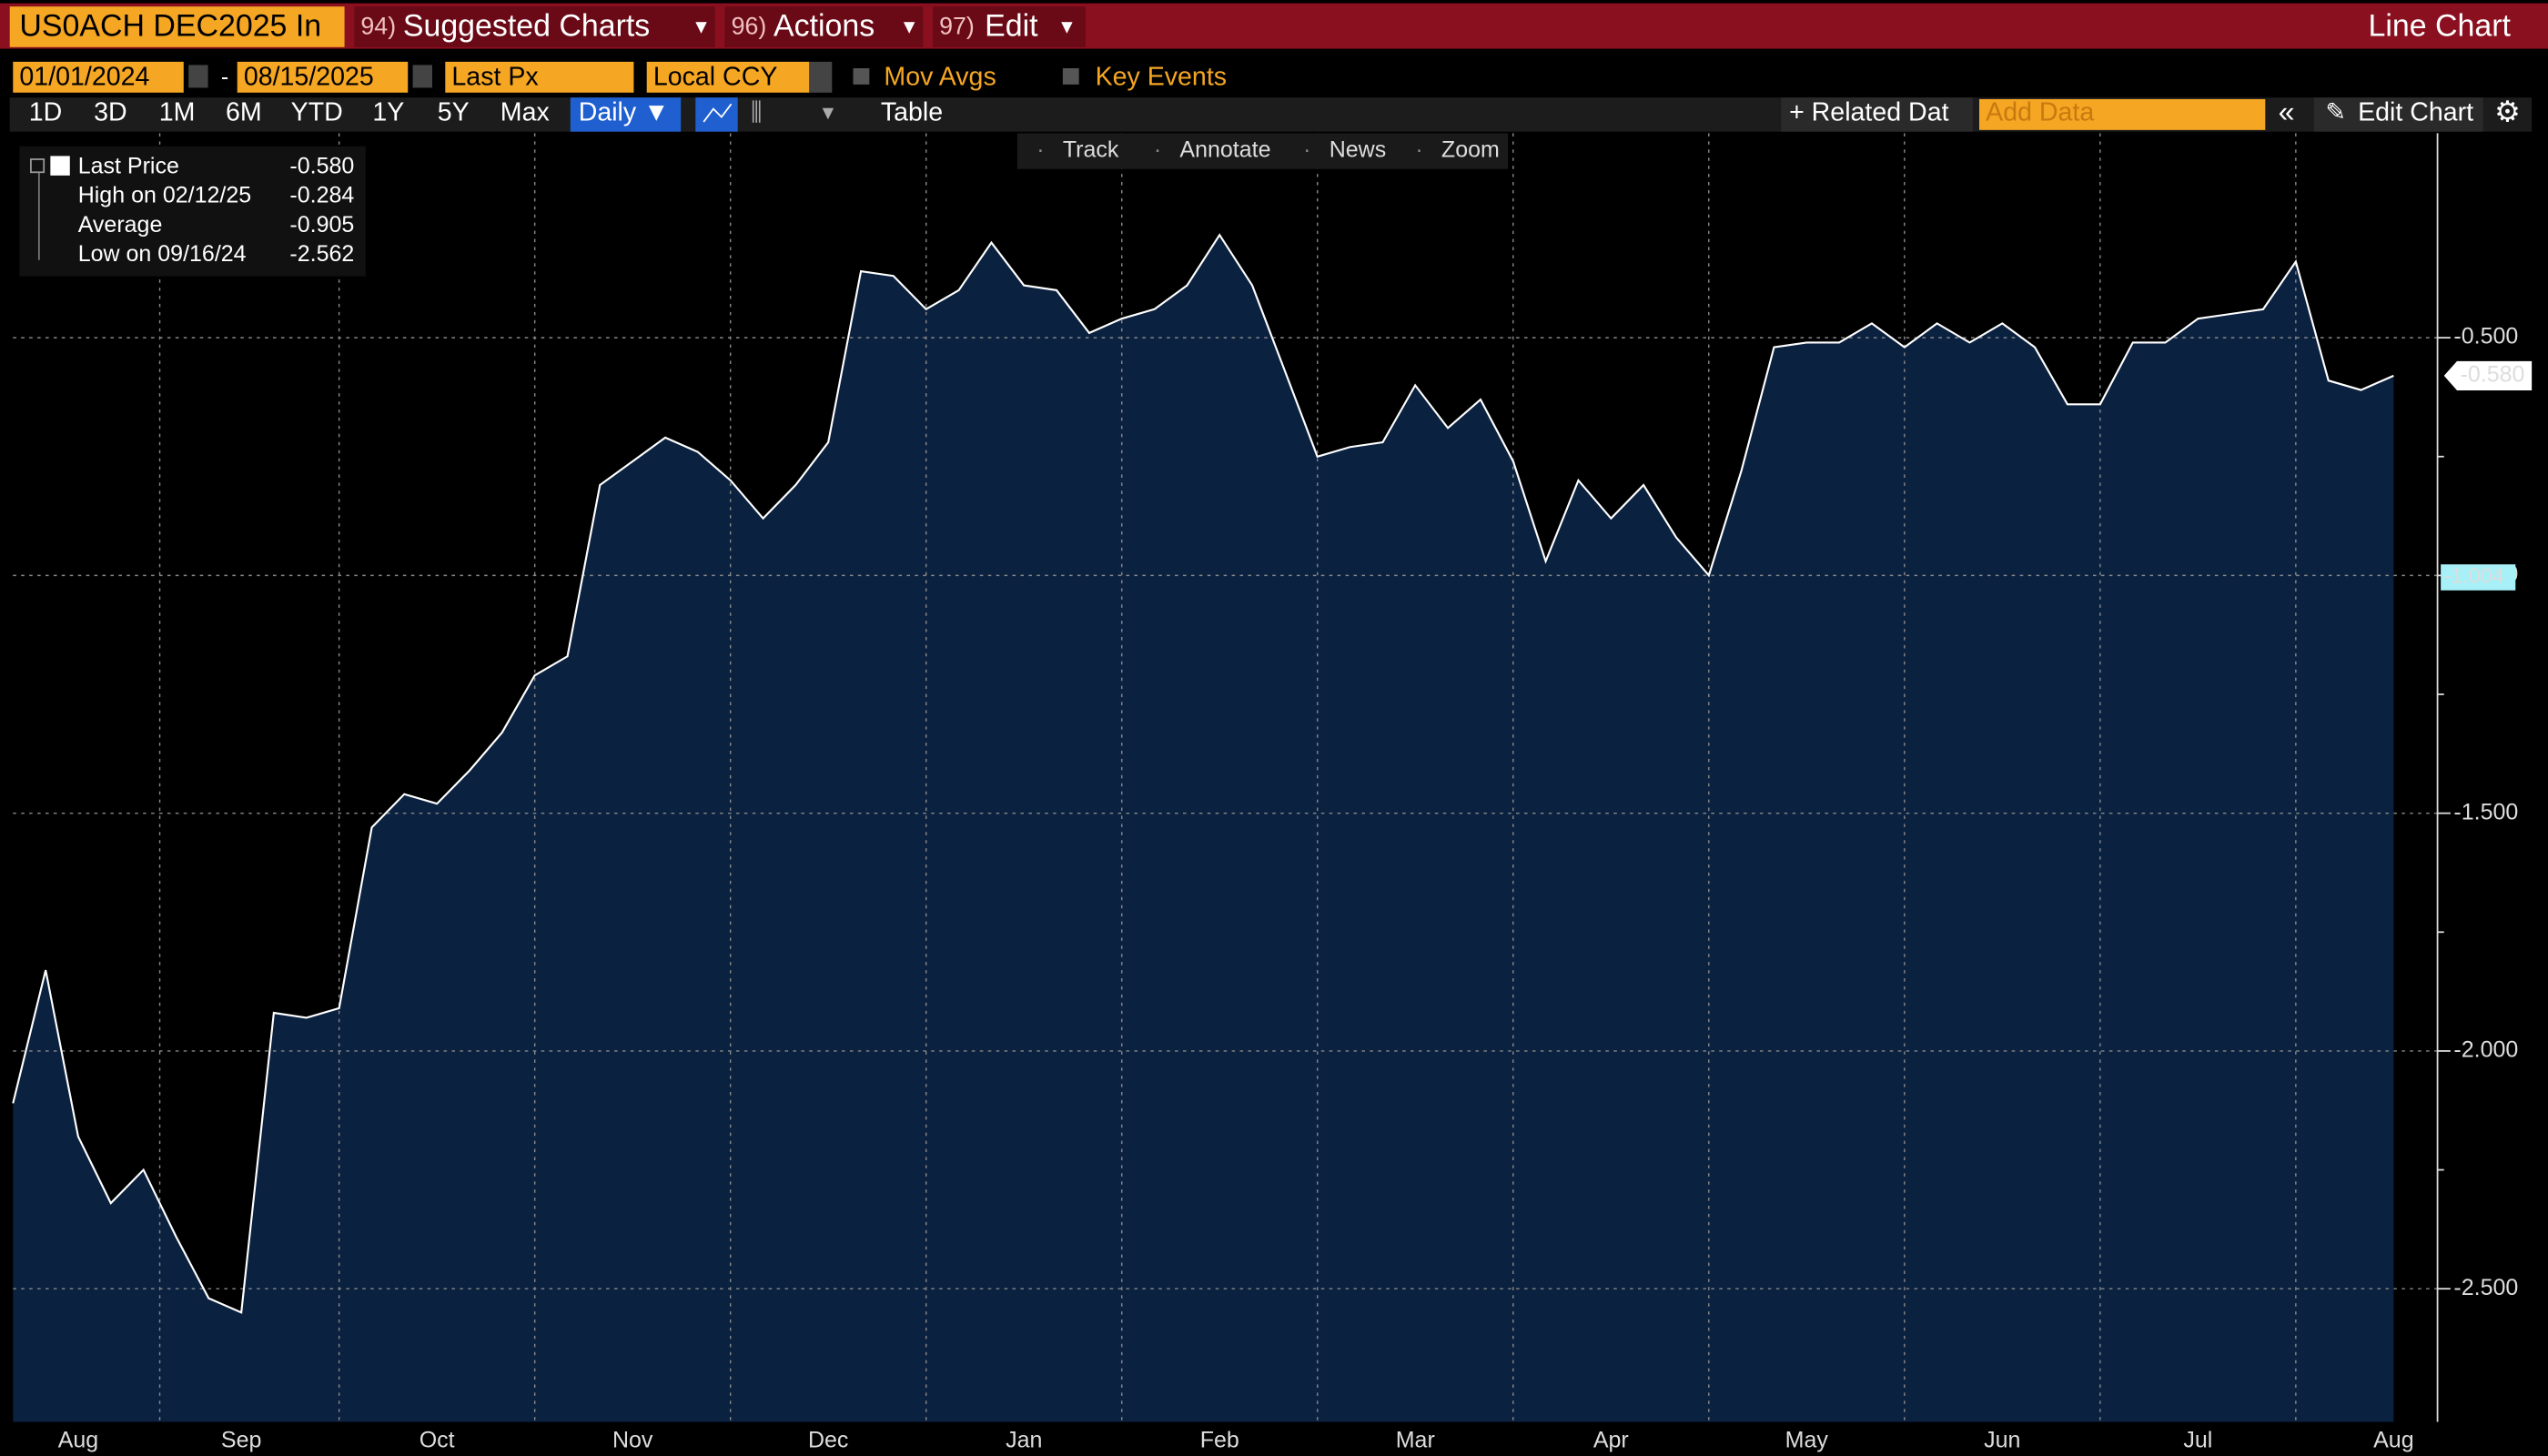  I want to click on end-date, so click(323, 77).